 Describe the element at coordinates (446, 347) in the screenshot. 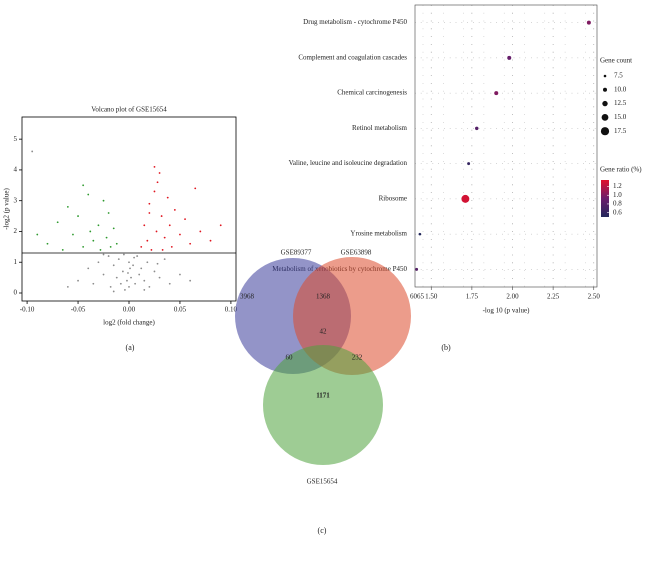

I see `panel-label: (b)` at that location.